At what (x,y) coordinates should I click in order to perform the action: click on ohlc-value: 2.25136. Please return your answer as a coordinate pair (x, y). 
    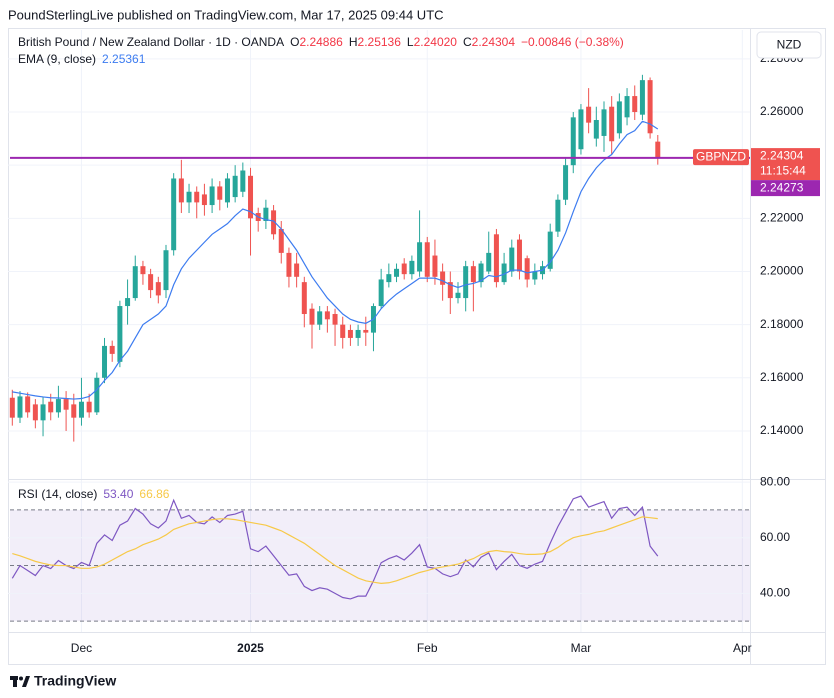
    Looking at the image, I should click on (380, 42).